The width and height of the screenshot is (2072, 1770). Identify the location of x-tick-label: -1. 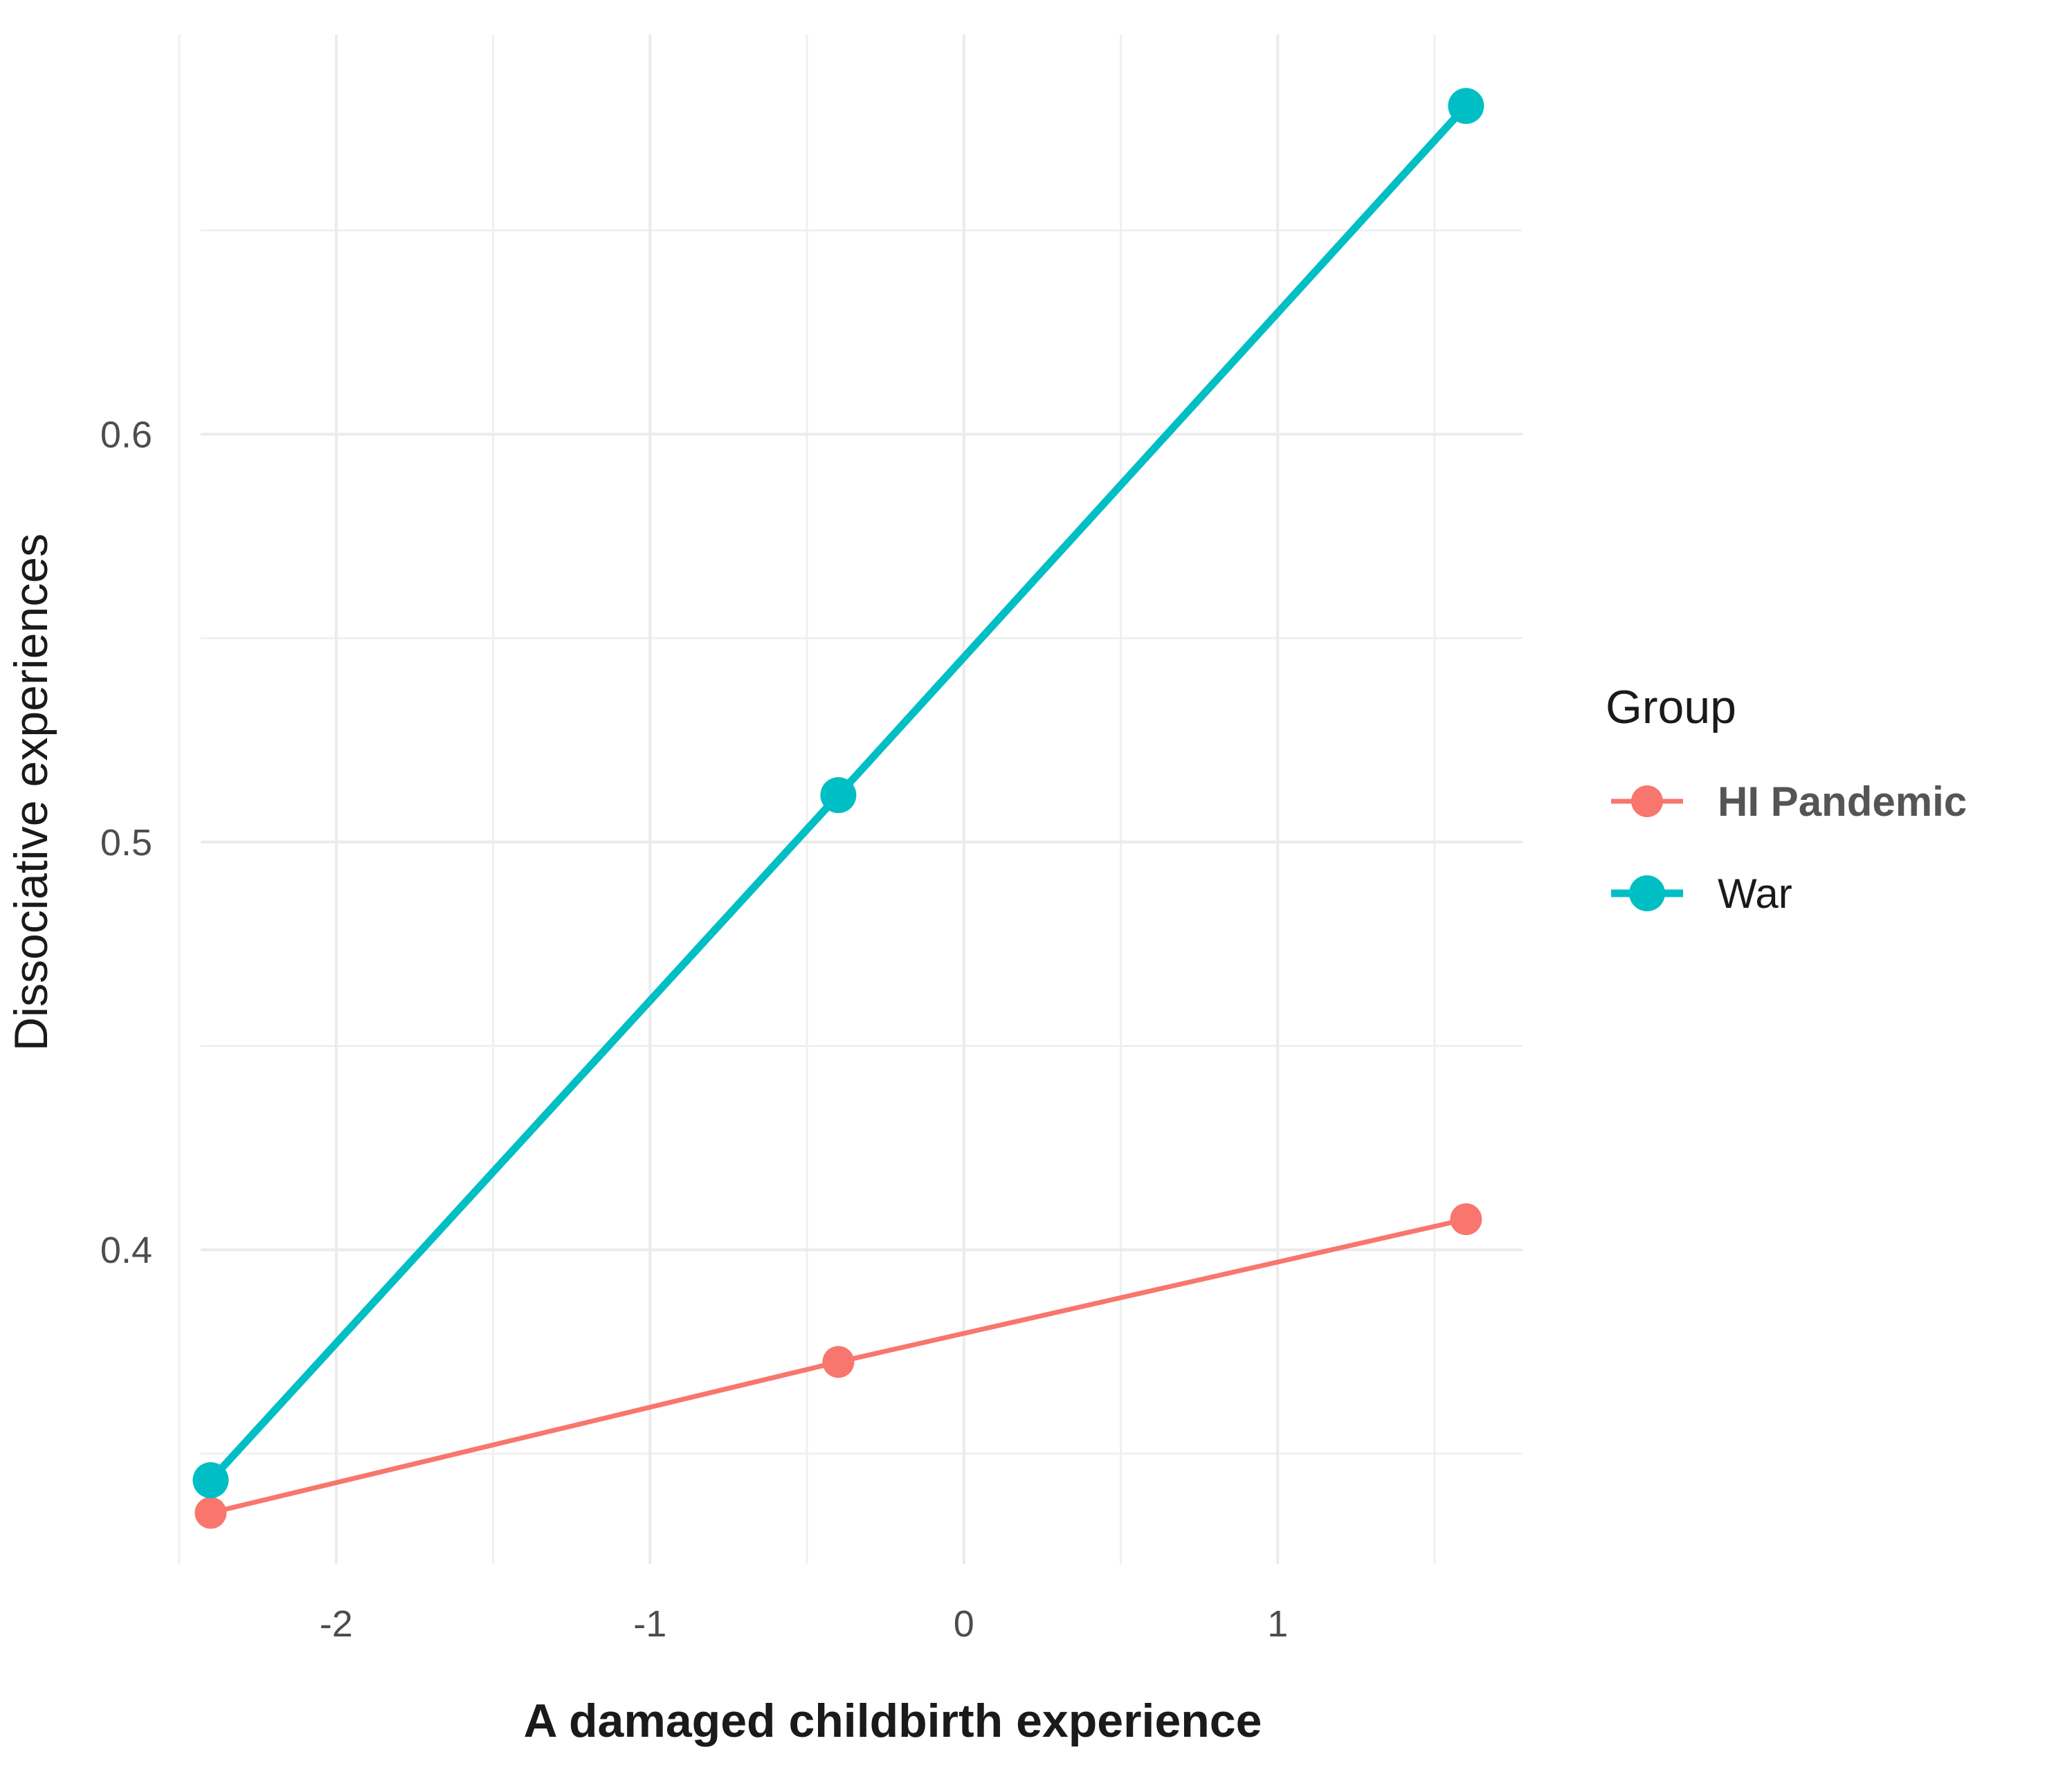
(649, 1624).